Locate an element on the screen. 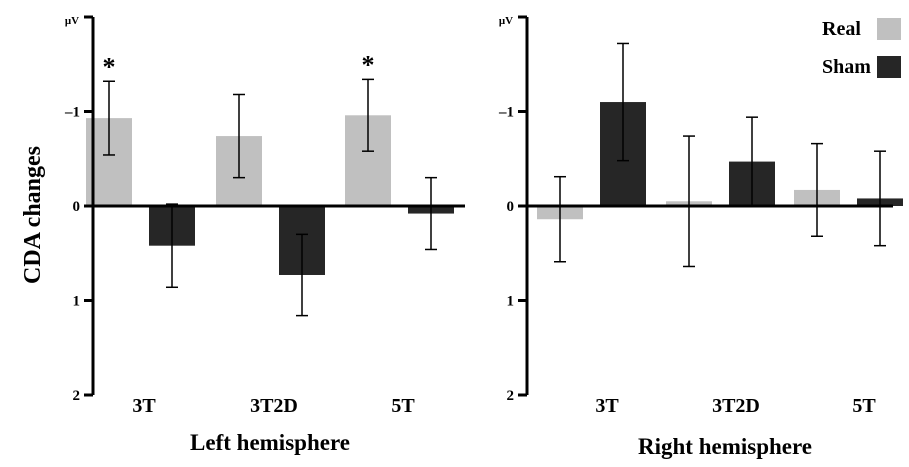 The width and height of the screenshot is (909, 467). legend-label: Real is located at coordinates (841, 29).